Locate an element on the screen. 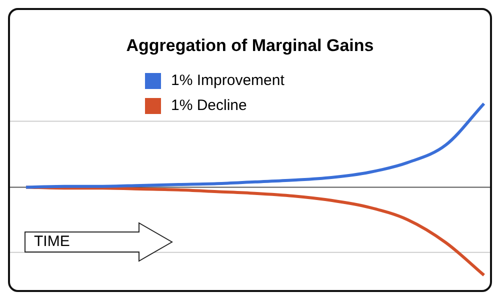 This screenshot has height=300, width=500. annotation: TIME is located at coordinates (52, 241).